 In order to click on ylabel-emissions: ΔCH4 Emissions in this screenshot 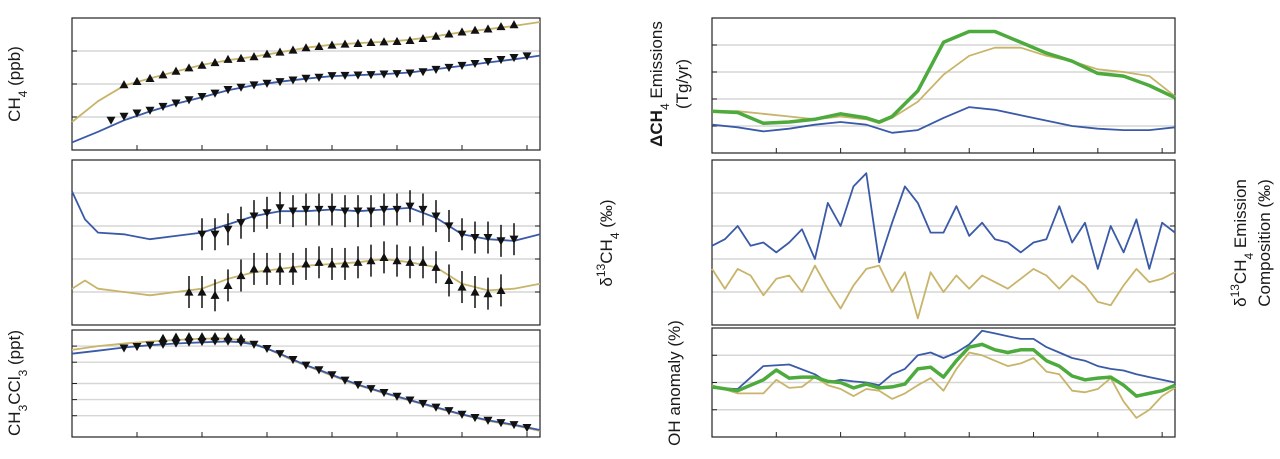, I will do `click(659, 84)`.